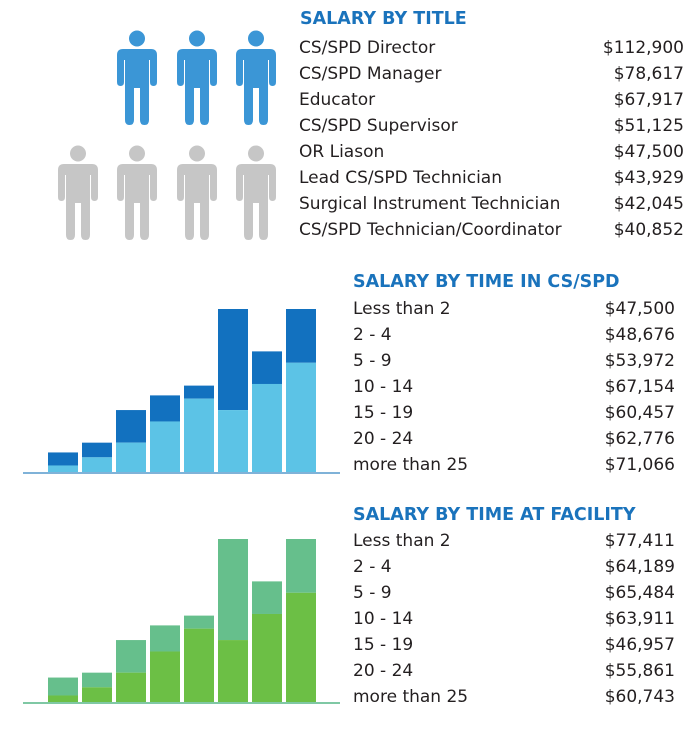  What do you see at coordinates (648, 178) in the screenshot?
I see `row-salary-value: $43,929` at bounding box center [648, 178].